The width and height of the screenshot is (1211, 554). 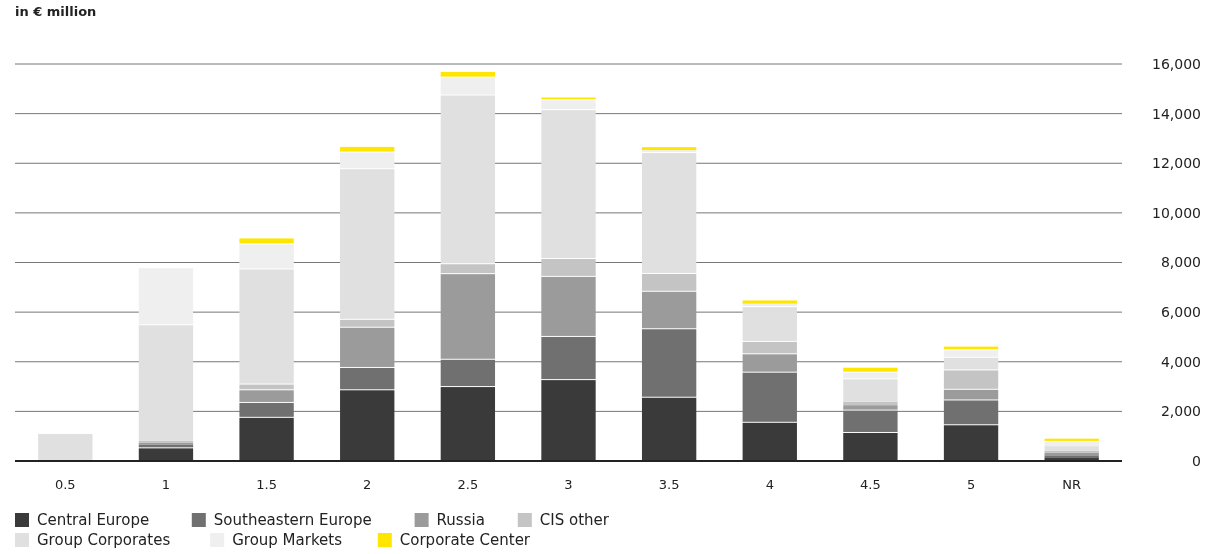 I want to click on legend-label: Group Corporates, so click(x=104, y=540).